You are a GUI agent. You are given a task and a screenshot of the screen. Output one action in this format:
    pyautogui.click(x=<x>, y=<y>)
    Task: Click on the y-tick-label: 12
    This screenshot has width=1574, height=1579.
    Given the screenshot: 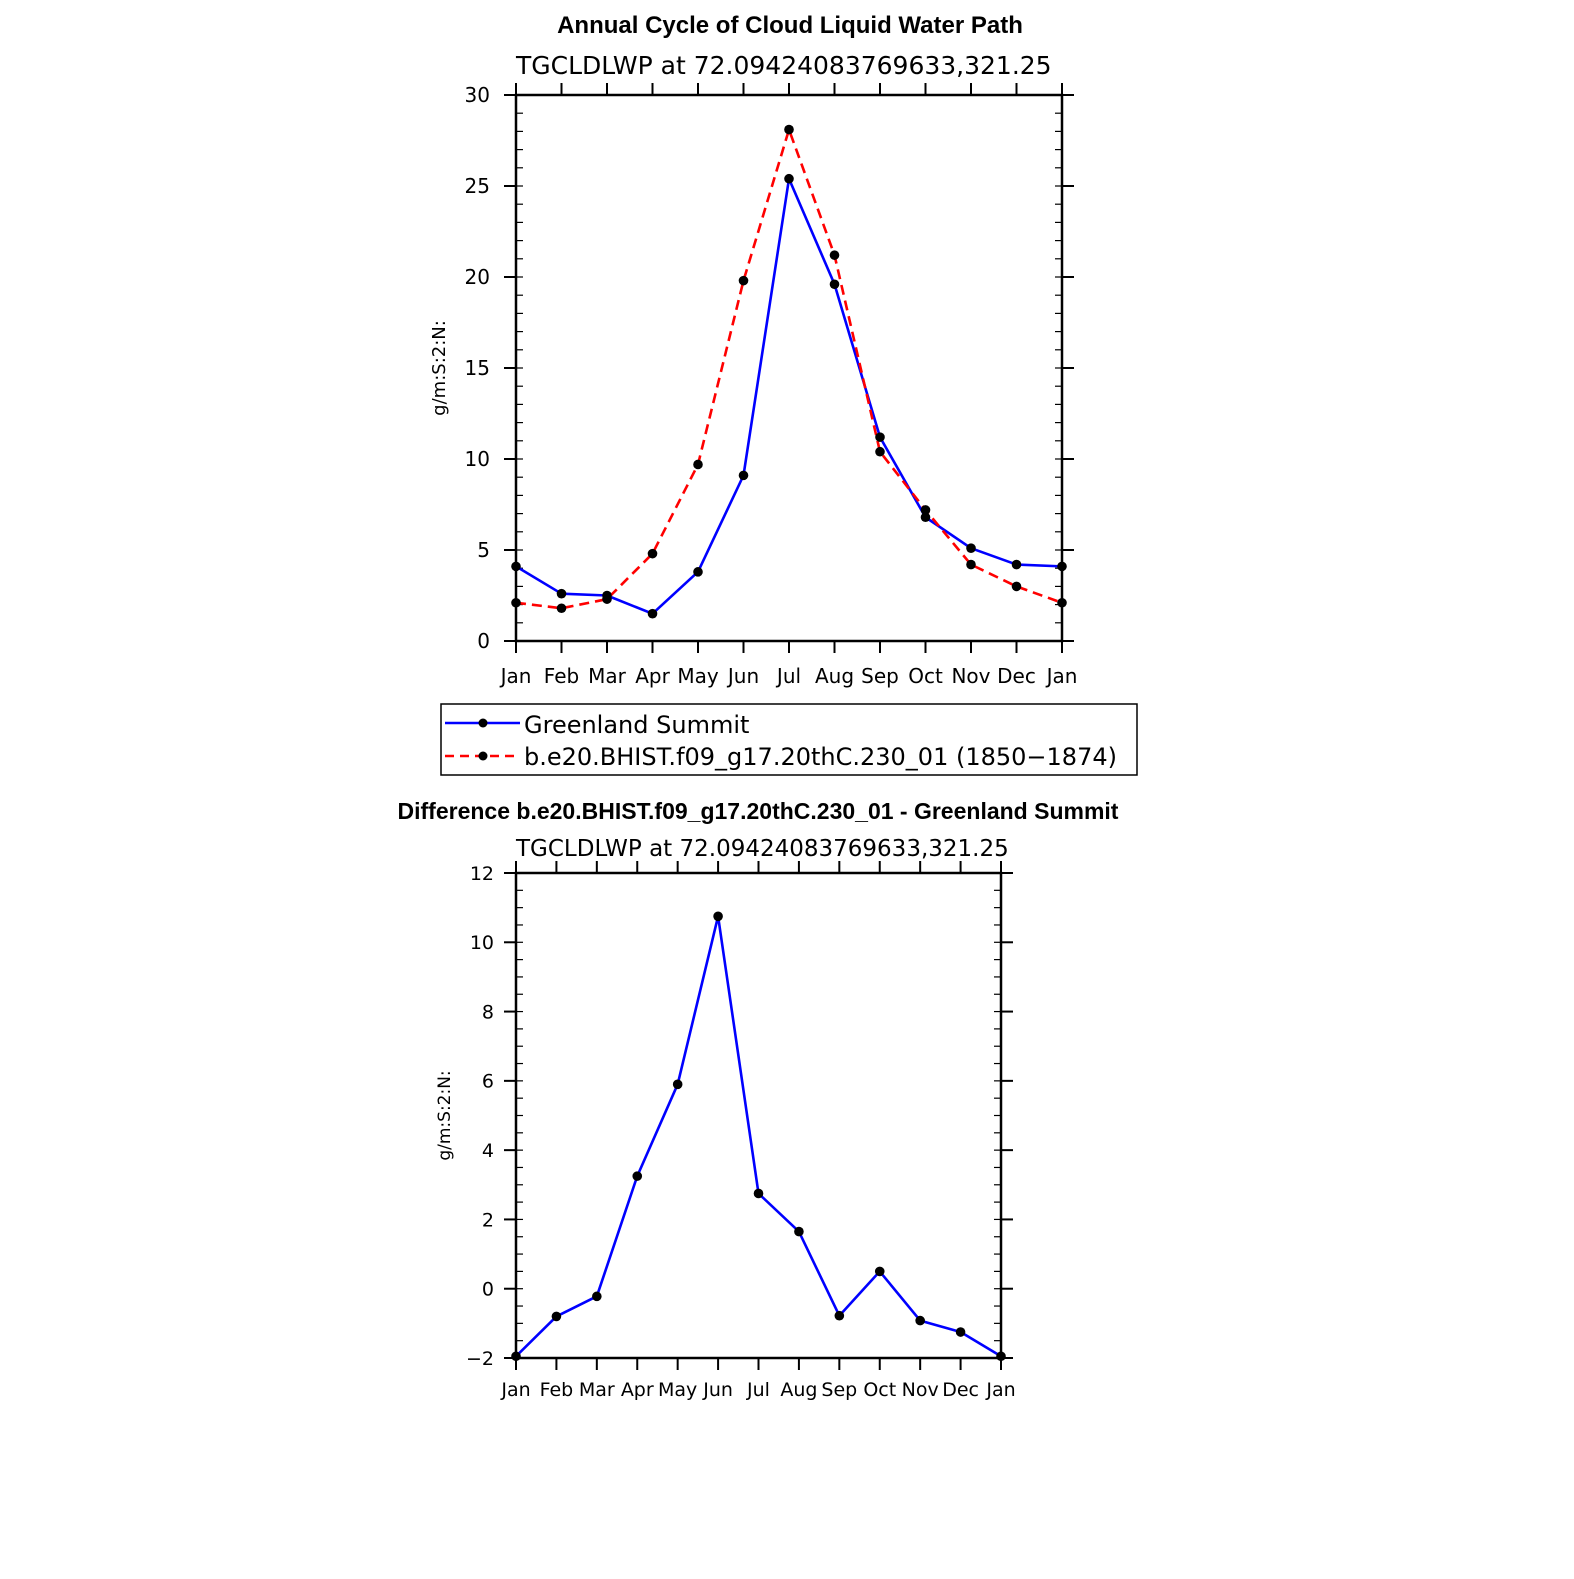 What is the action you would take?
    pyautogui.click(x=482, y=874)
    